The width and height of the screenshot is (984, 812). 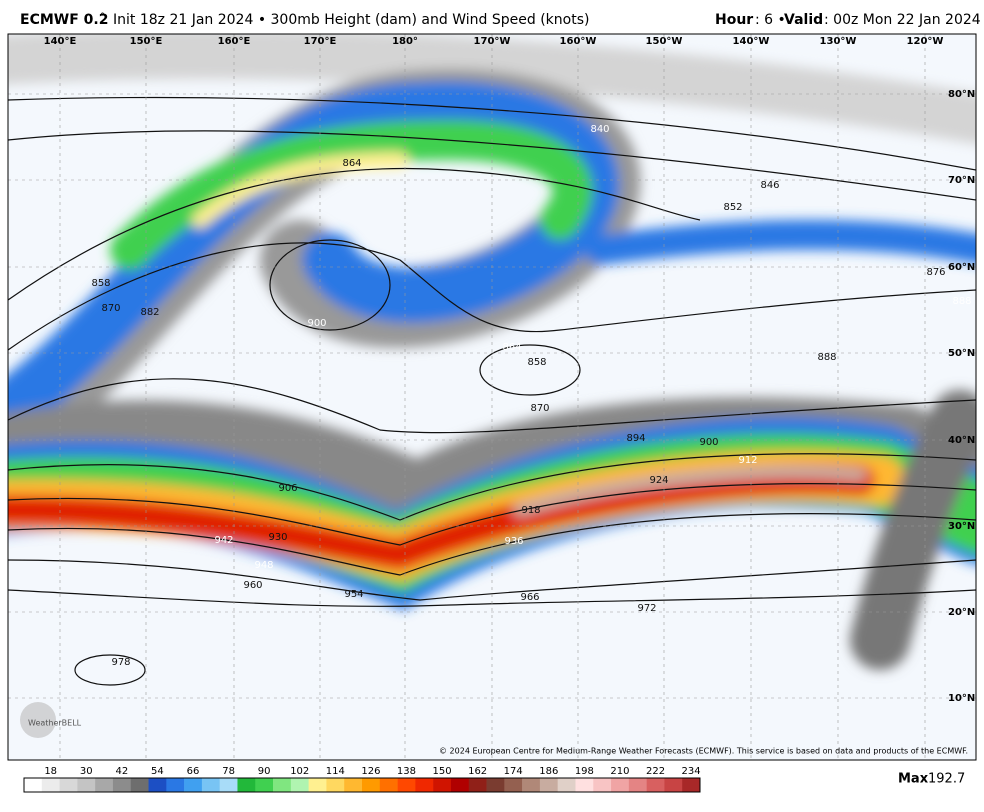 What do you see at coordinates (658, 480) in the screenshot?
I see `contour-label: 924` at bounding box center [658, 480].